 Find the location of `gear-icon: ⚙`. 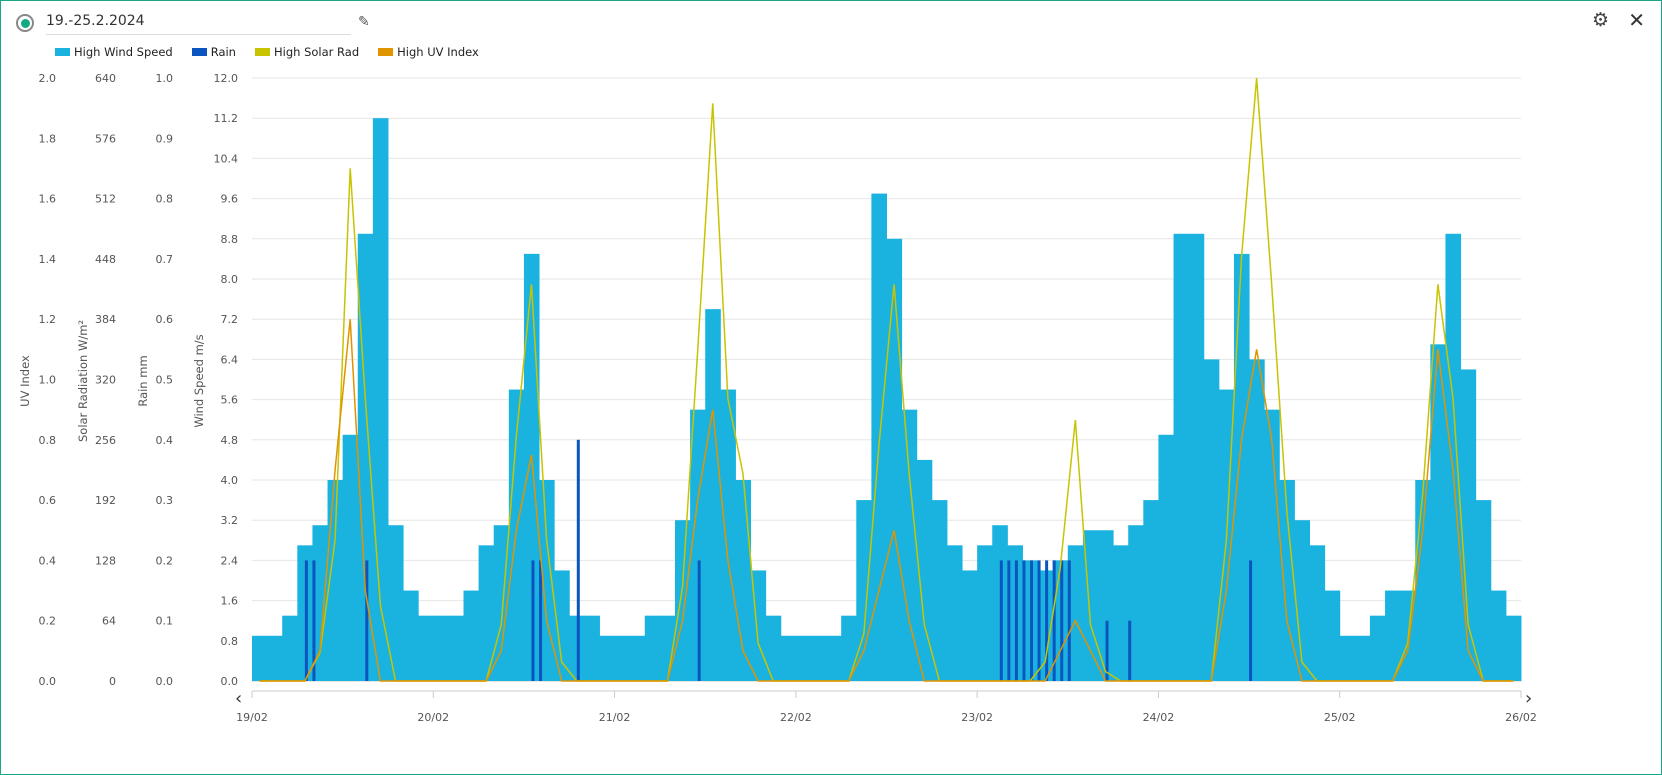

gear-icon: ⚙ is located at coordinates (1600, 20).